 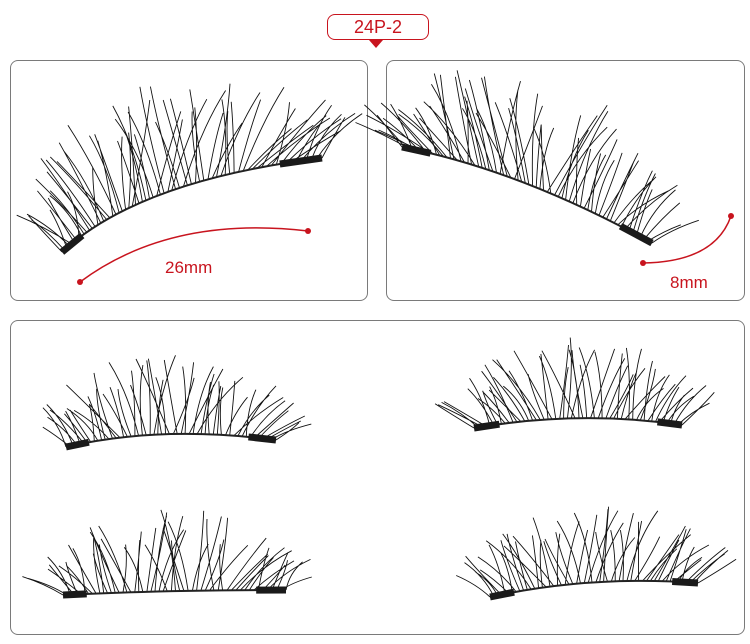 What do you see at coordinates (189, 169) in the screenshot?
I see `lash-length-view` at bounding box center [189, 169].